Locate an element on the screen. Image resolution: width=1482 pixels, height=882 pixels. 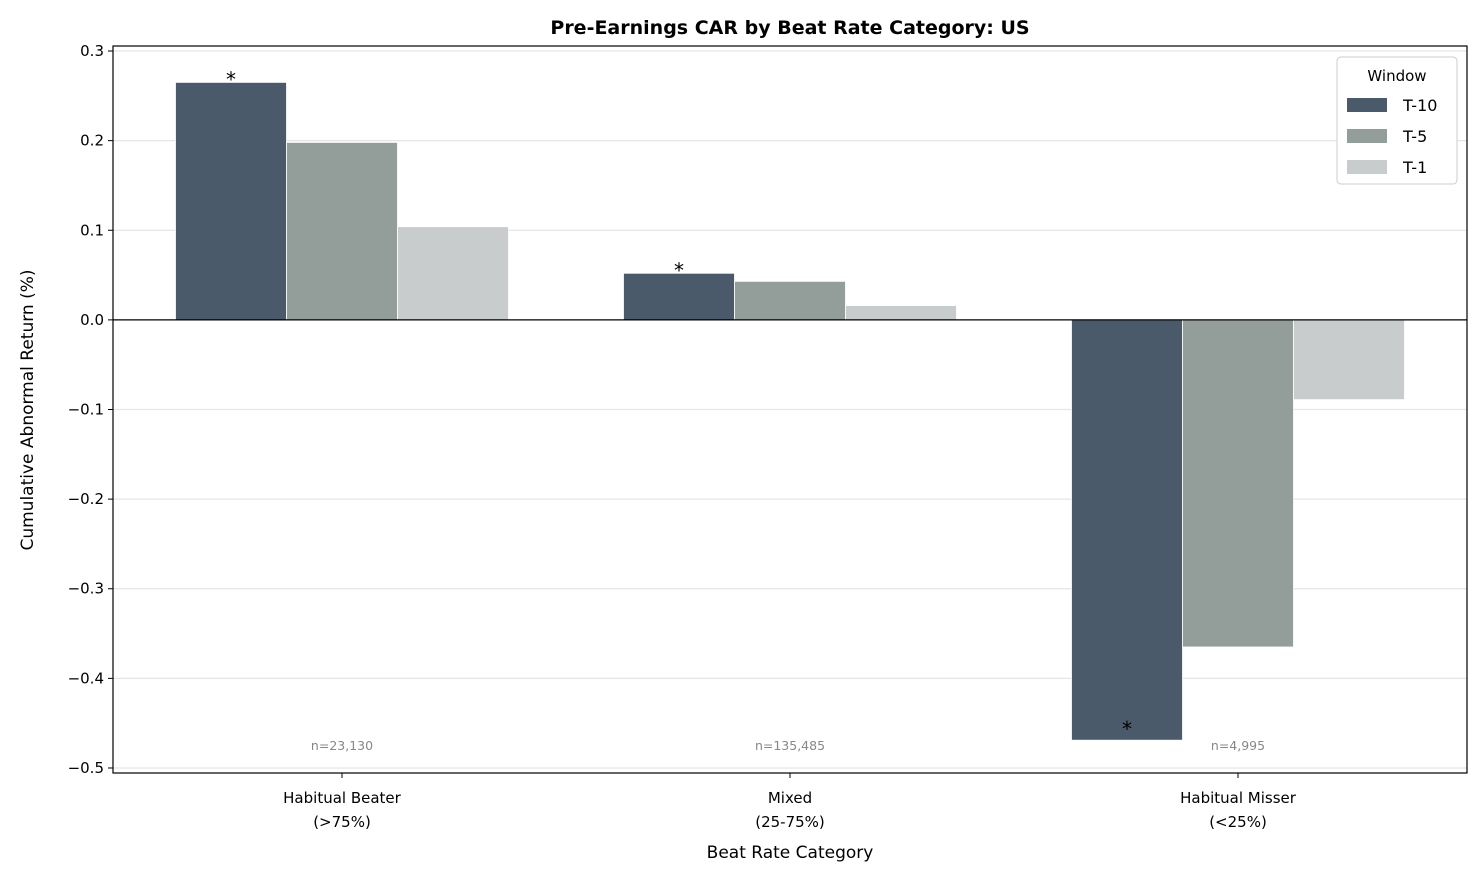
y-tick-label: 0.3 is located at coordinates (92, 51).